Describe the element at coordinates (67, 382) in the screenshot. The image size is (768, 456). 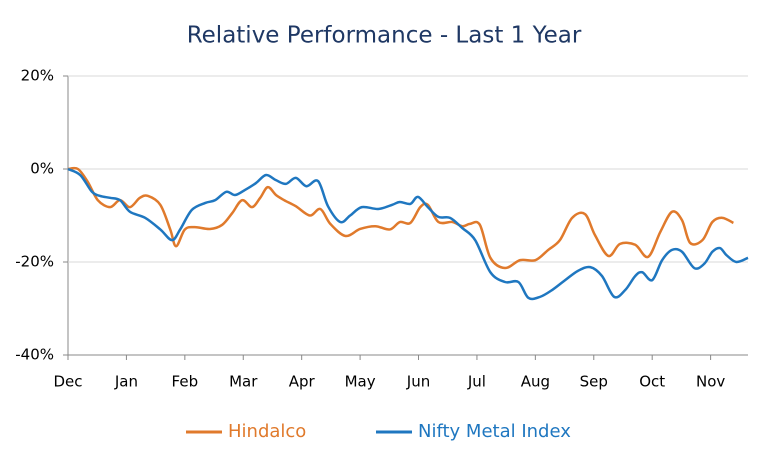
I see `x-tick-label: Dec` at that location.